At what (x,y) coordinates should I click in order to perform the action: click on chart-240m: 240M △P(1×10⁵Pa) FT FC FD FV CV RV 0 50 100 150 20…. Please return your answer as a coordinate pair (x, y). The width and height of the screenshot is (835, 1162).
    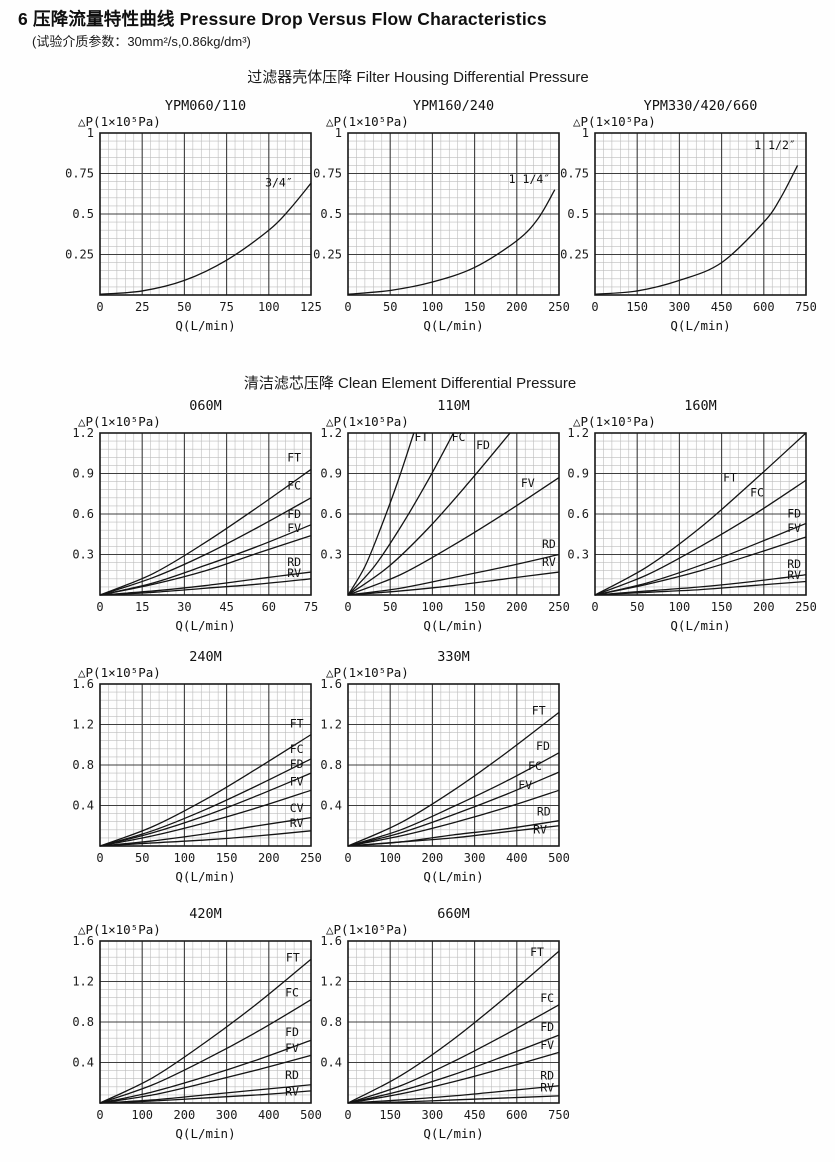
    Looking at the image, I should click on (195, 770).